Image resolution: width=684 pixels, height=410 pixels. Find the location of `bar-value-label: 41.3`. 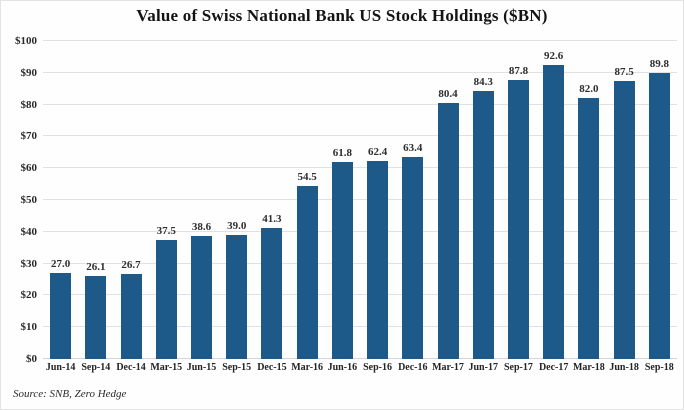

bar-value-label: 41.3 is located at coordinates (272, 218).